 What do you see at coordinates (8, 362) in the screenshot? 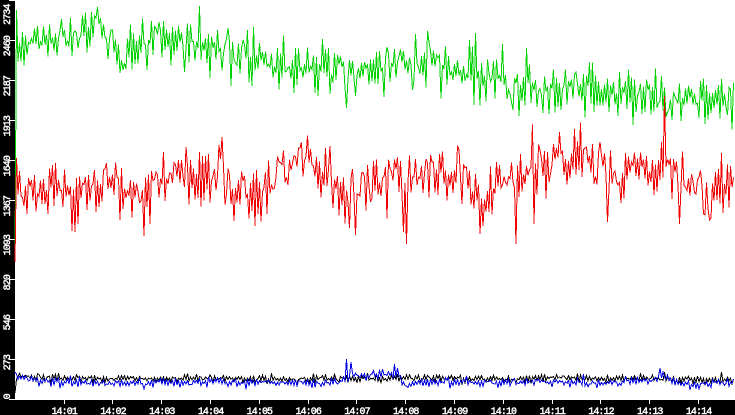
I see `svg-text: 273` at bounding box center [8, 362].